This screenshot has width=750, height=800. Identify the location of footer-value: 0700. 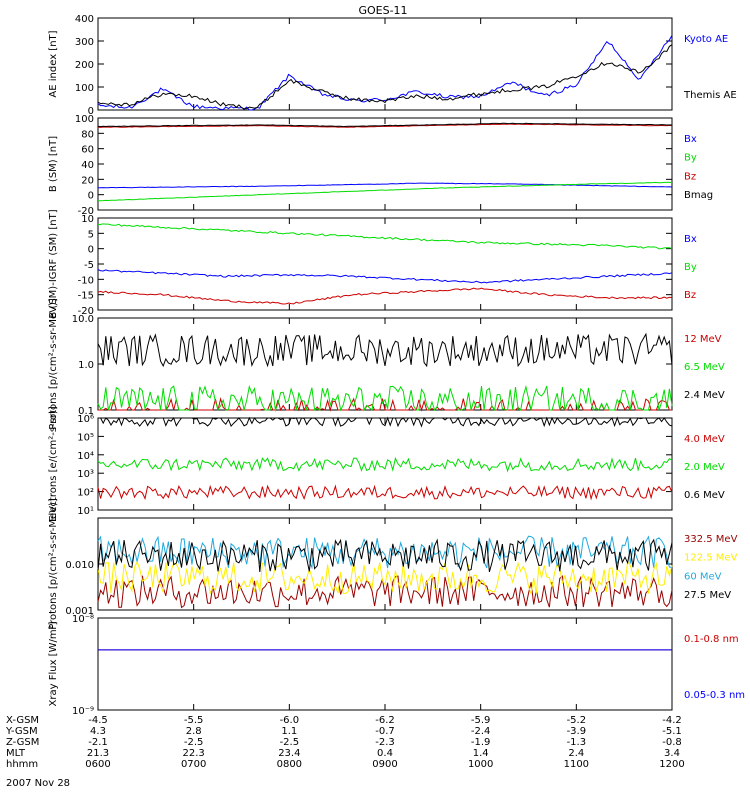
(193, 764).